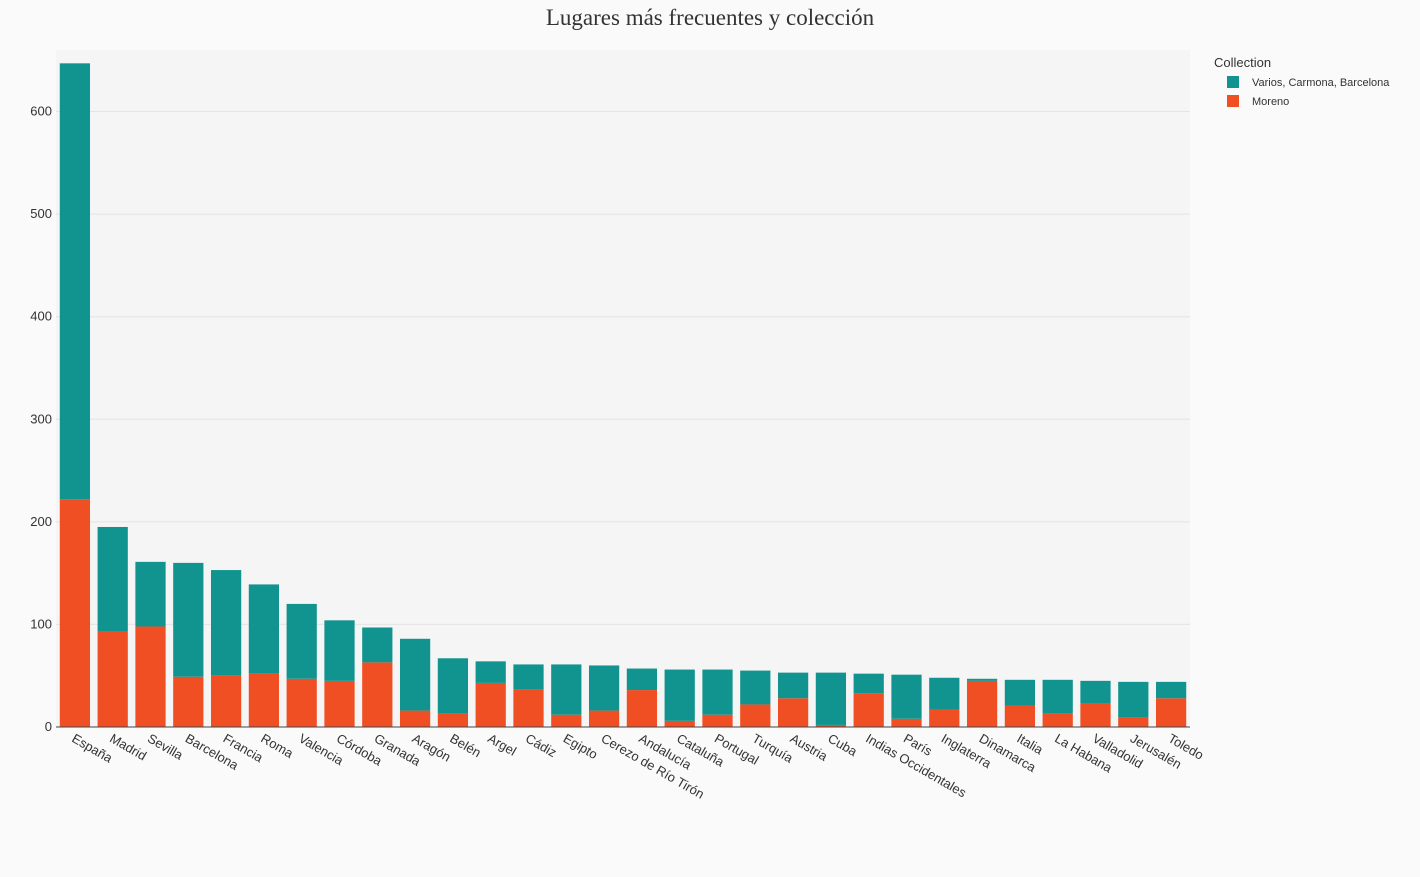 This screenshot has height=877, width=1420. What do you see at coordinates (1270, 102) in the screenshot?
I see `legend-label-moreno: Moreno` at bounding box center [1270, 102].